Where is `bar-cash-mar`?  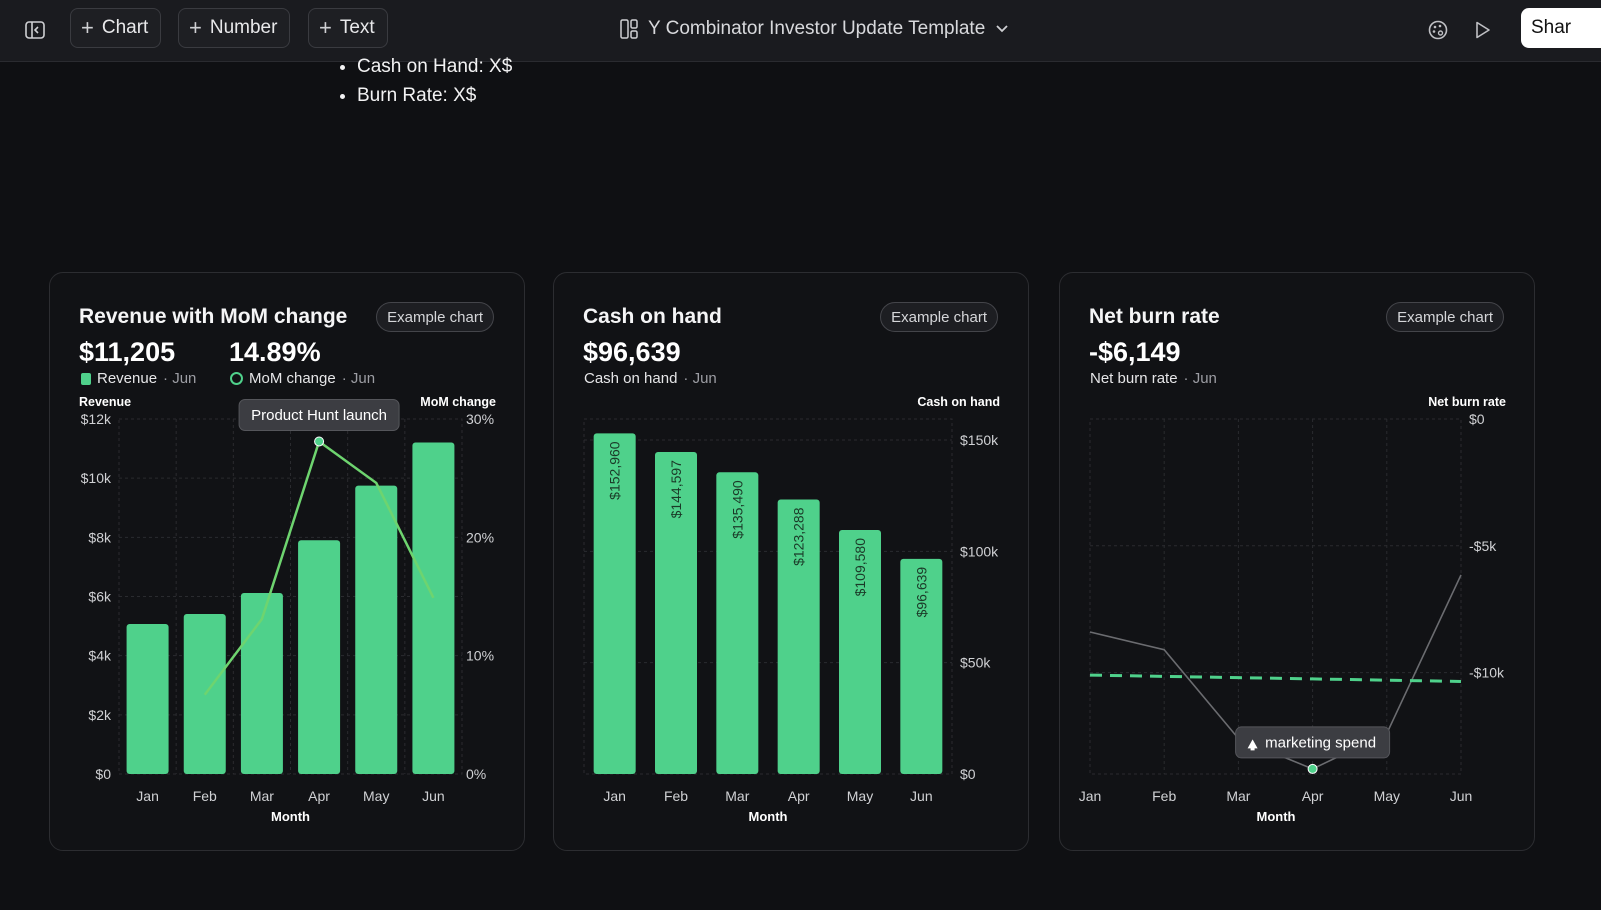 bar-cash-mar is located at coordinates (737, 623).